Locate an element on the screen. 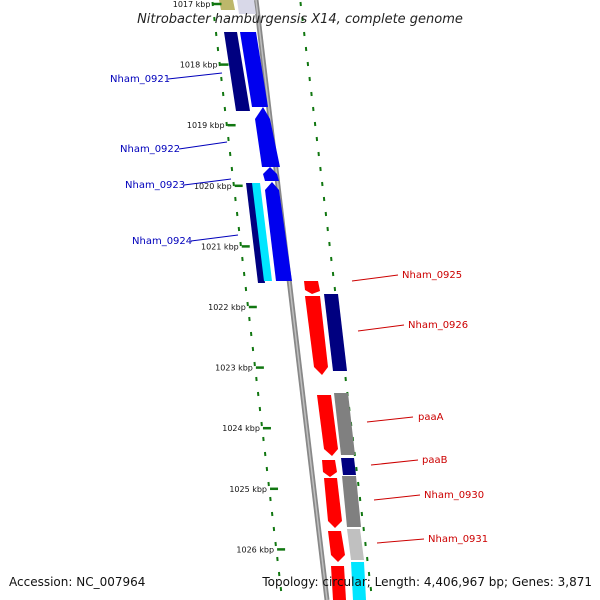 This screenshot has width=600, height=600. feature-nham-0930-grey is located at coordinates (351, 501).